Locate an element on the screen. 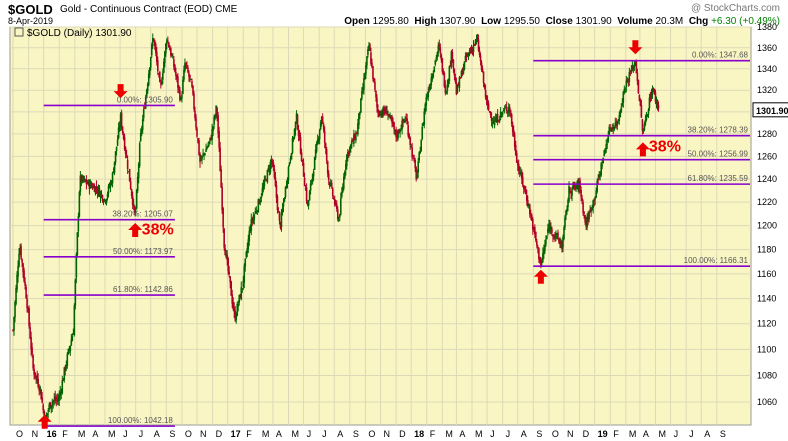  y-tick-label: 1140 is located at coordinates (766, 299).